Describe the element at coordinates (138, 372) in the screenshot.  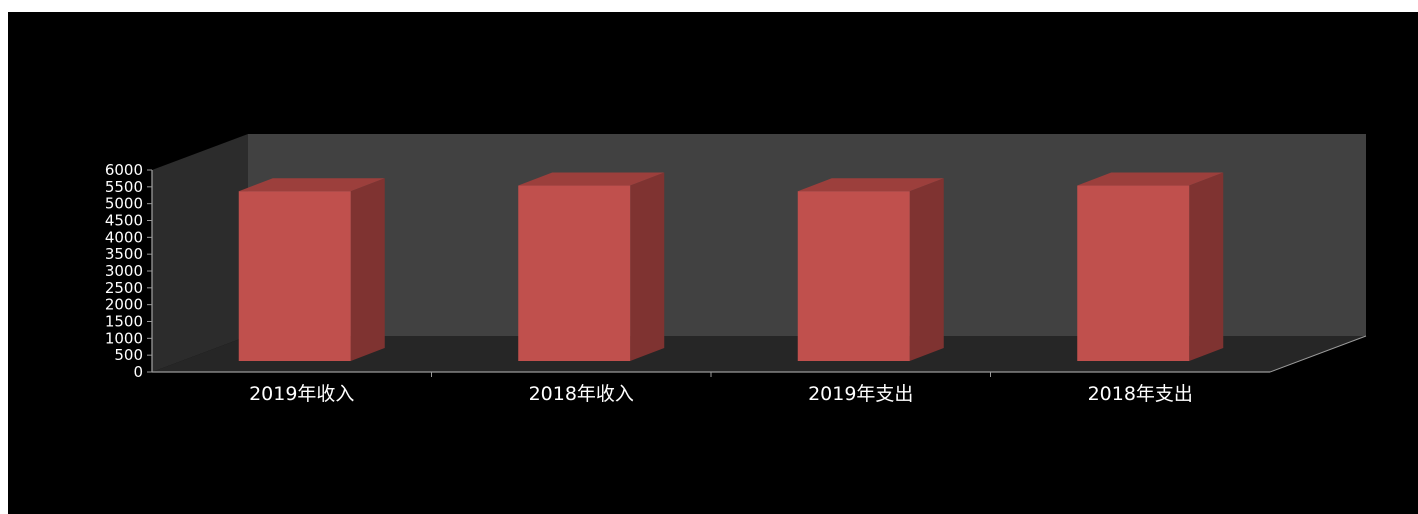
I see `y-tick-label: 0` at that location.